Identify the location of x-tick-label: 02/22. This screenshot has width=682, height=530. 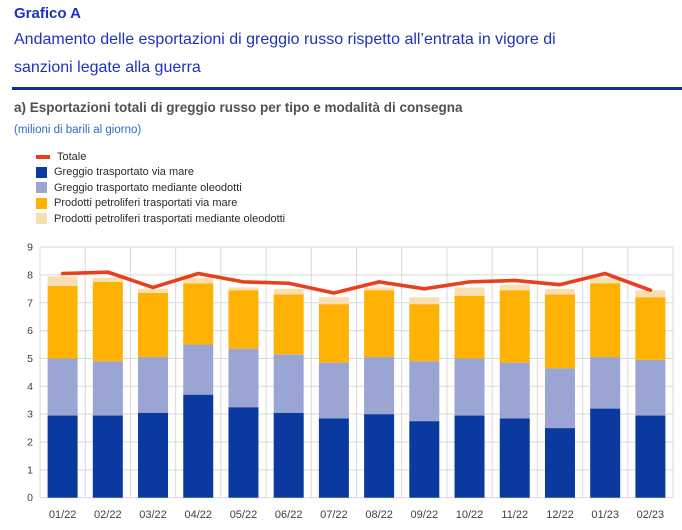
(108, 515).